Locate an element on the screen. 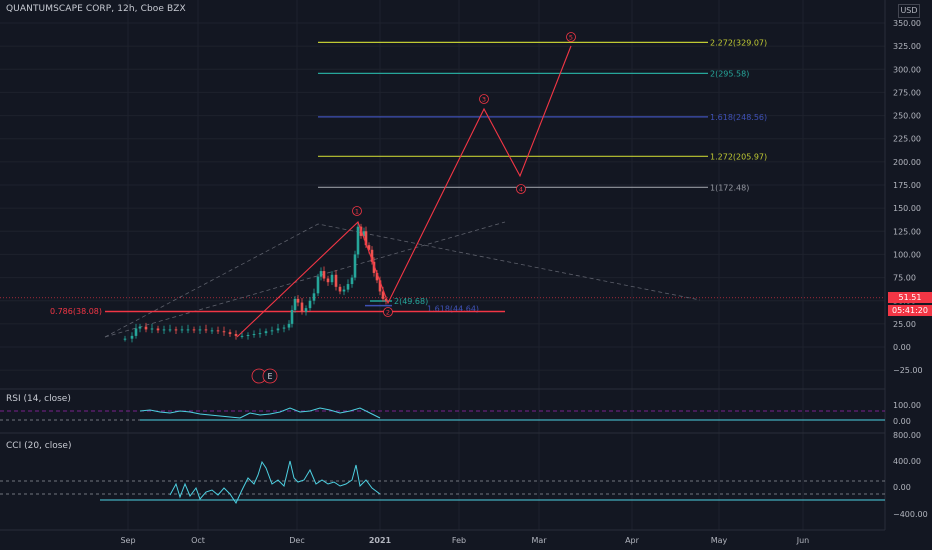 Image resolution: width=932 pixels, height=550 pixels. rsi-legend: RSI (14, close) is located at coordinates (38, 399).